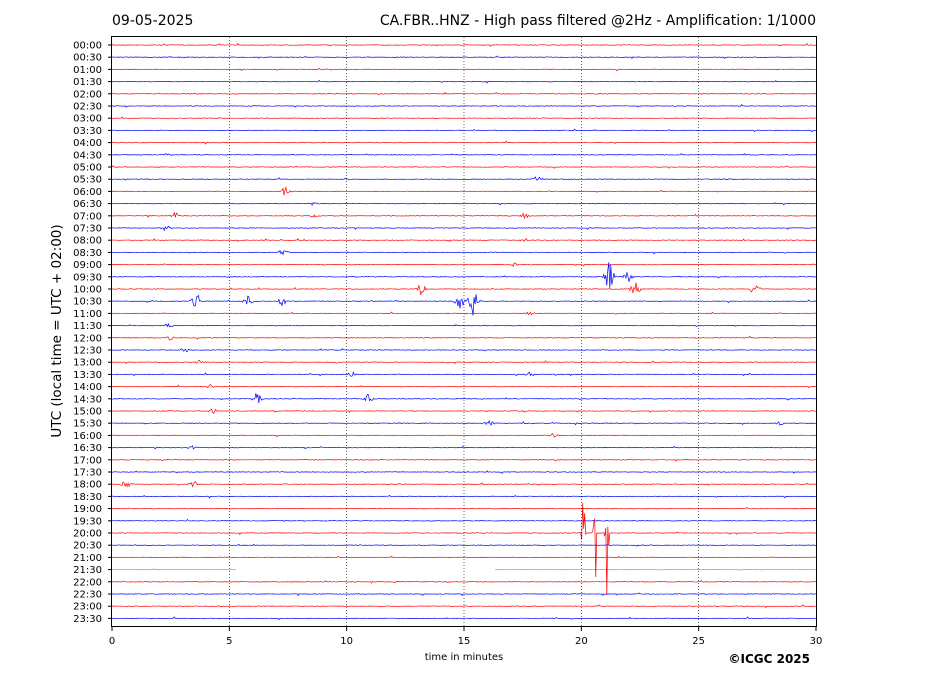  I want to click on y-tick-label: 08:30, so click(87, 253).